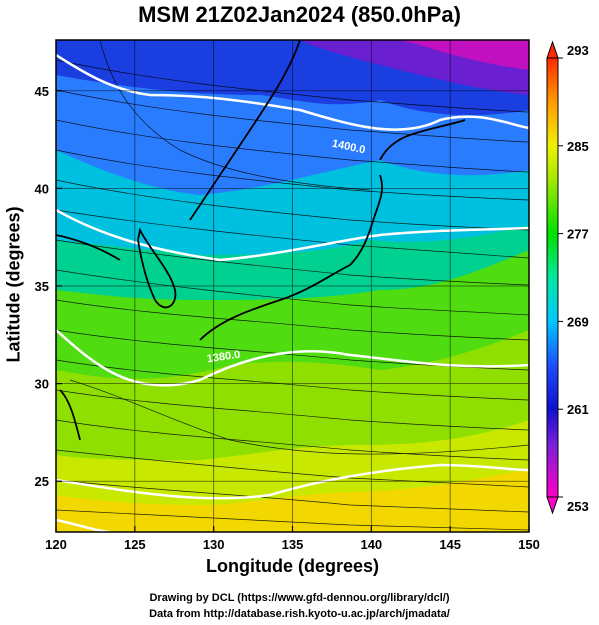 The width and height of the screenshot is (599, 625). Describe the element at coordinates (292, 566) in the screenshot. I see `x-axis-label: Longitude (degrees)` at that location.